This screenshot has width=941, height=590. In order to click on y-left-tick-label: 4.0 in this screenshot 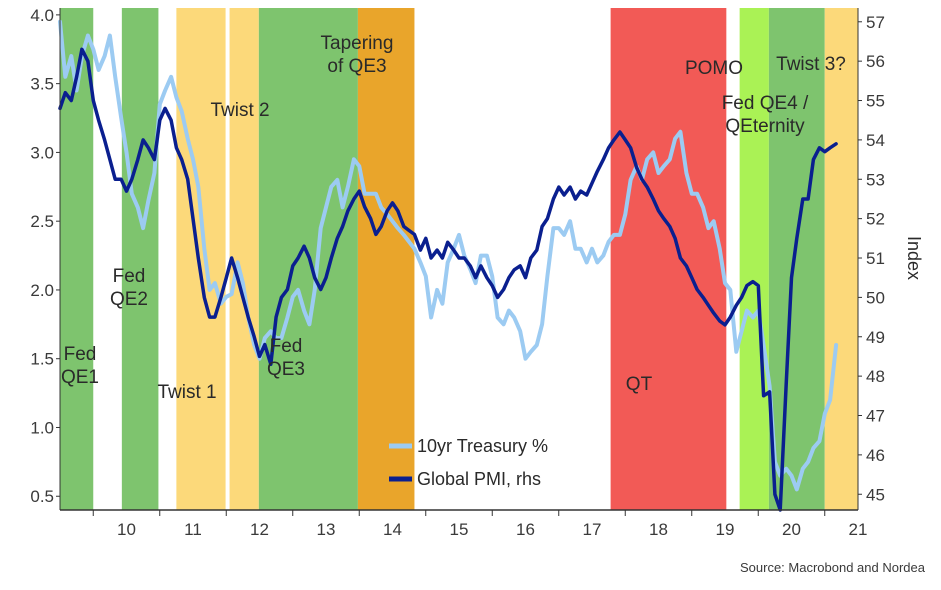, I will do `click(42, 15)`.